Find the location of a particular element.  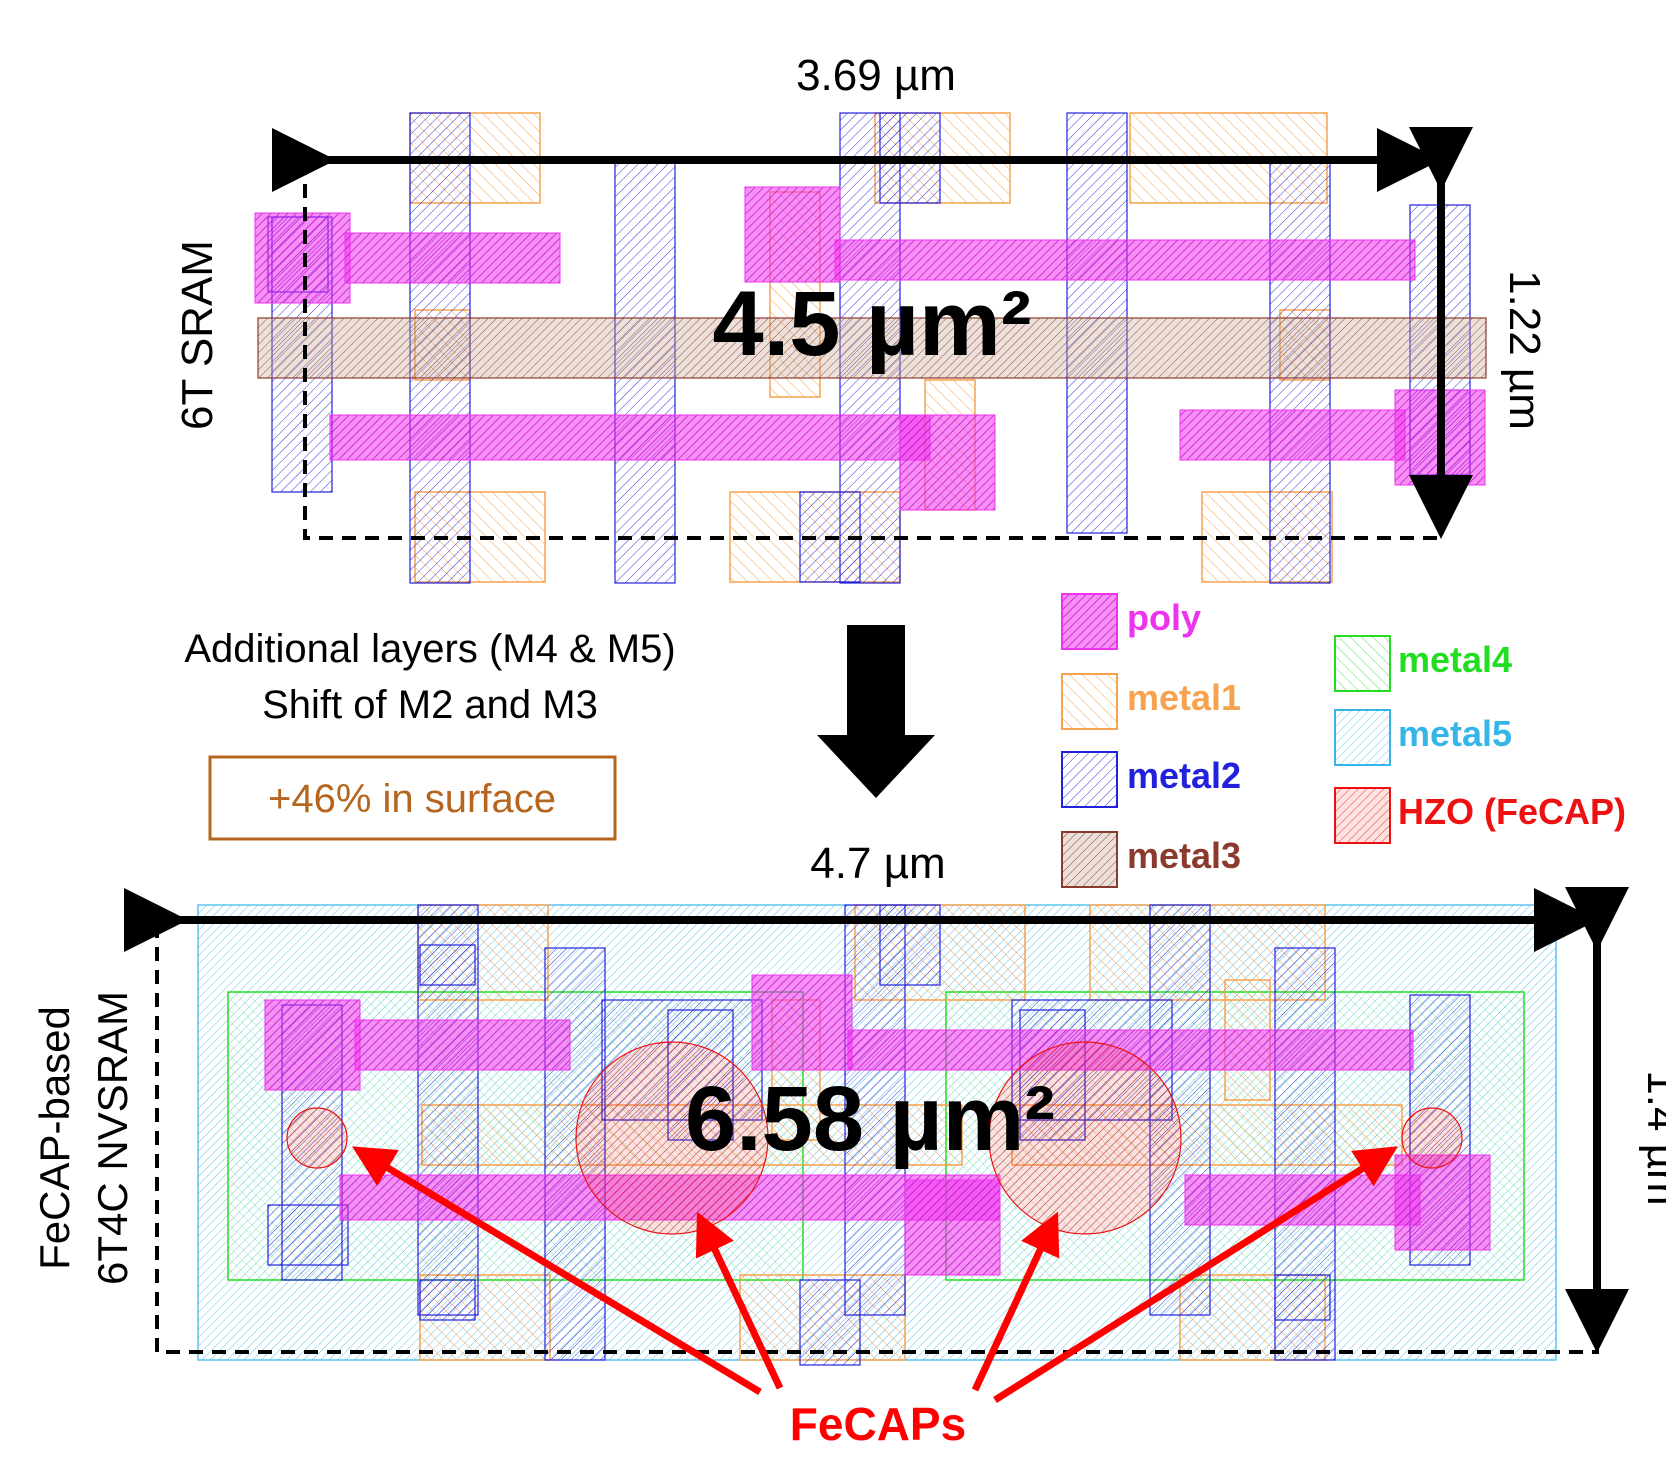

legend-item-metal5: metal5 is located at coordinates (1423, 737).